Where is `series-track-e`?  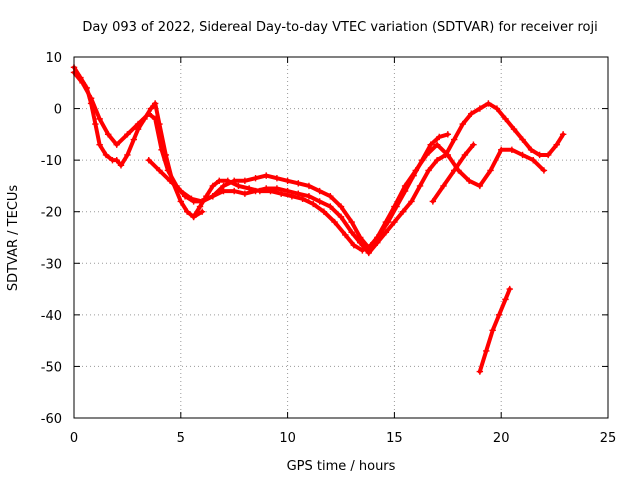
series-track-e is located at coordinates (453, 173).